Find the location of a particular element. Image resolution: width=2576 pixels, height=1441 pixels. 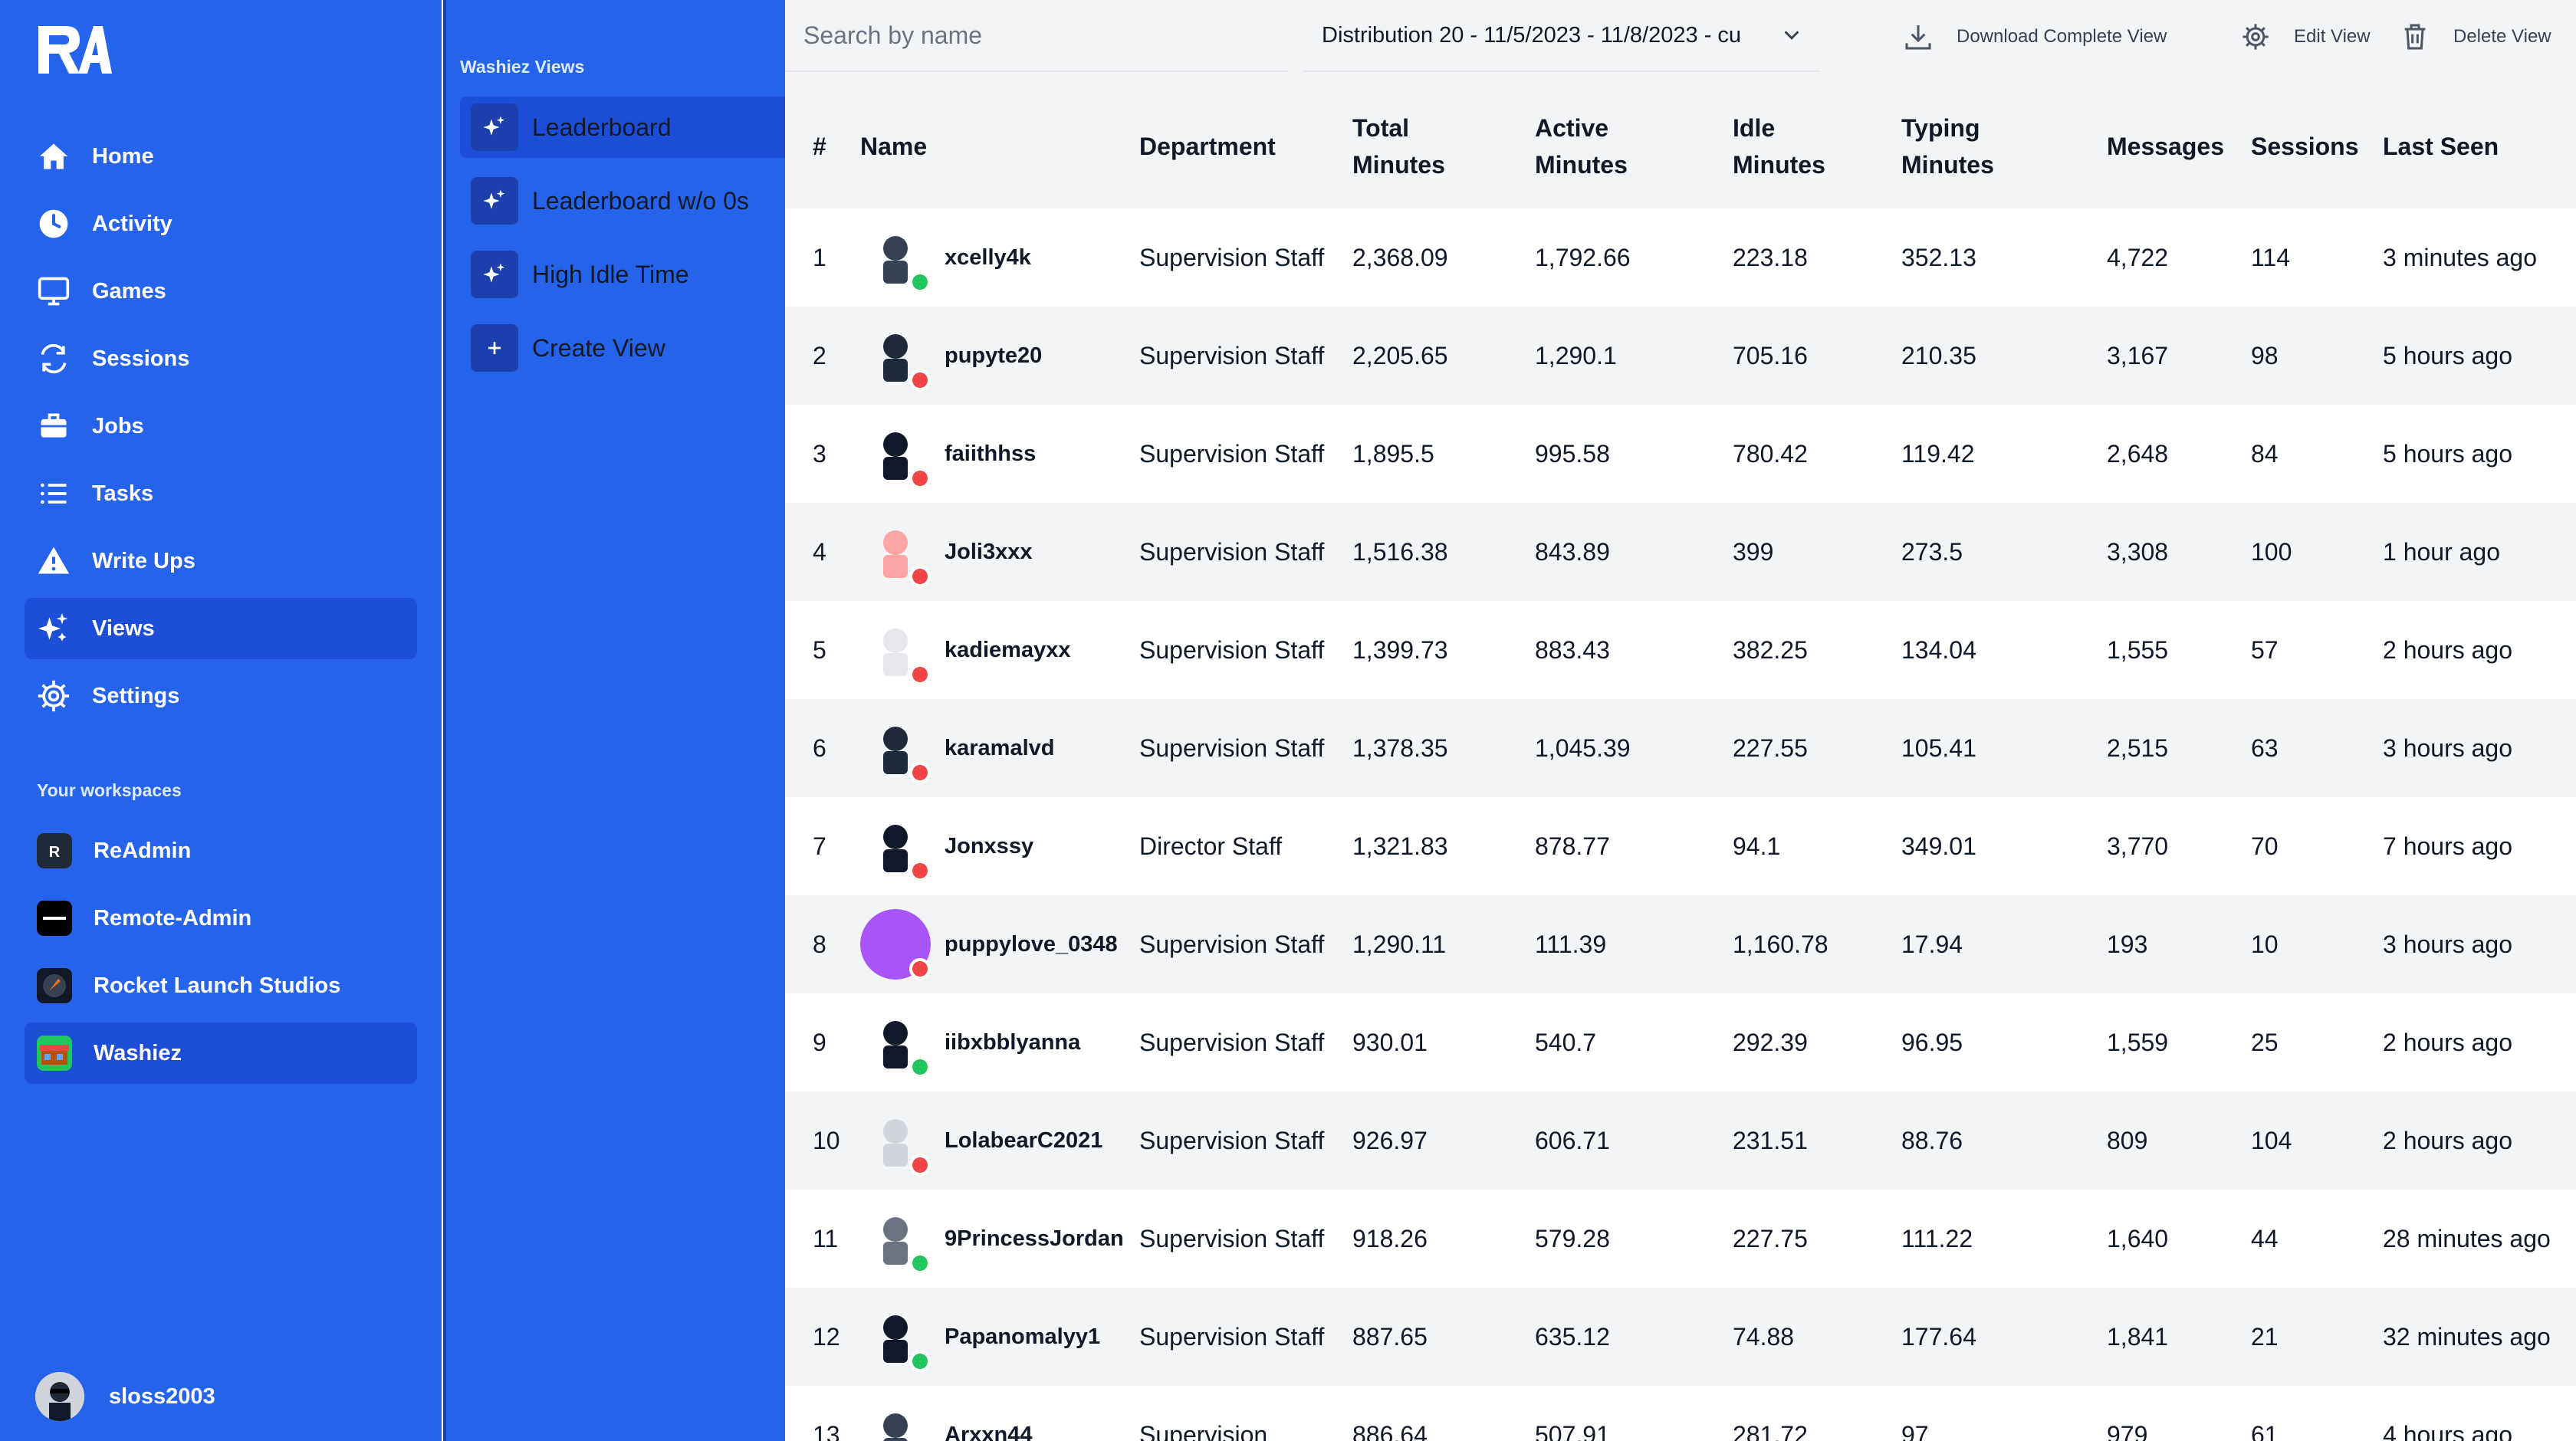

sidebar-item-views: Views is located at coordinates (221, 628).